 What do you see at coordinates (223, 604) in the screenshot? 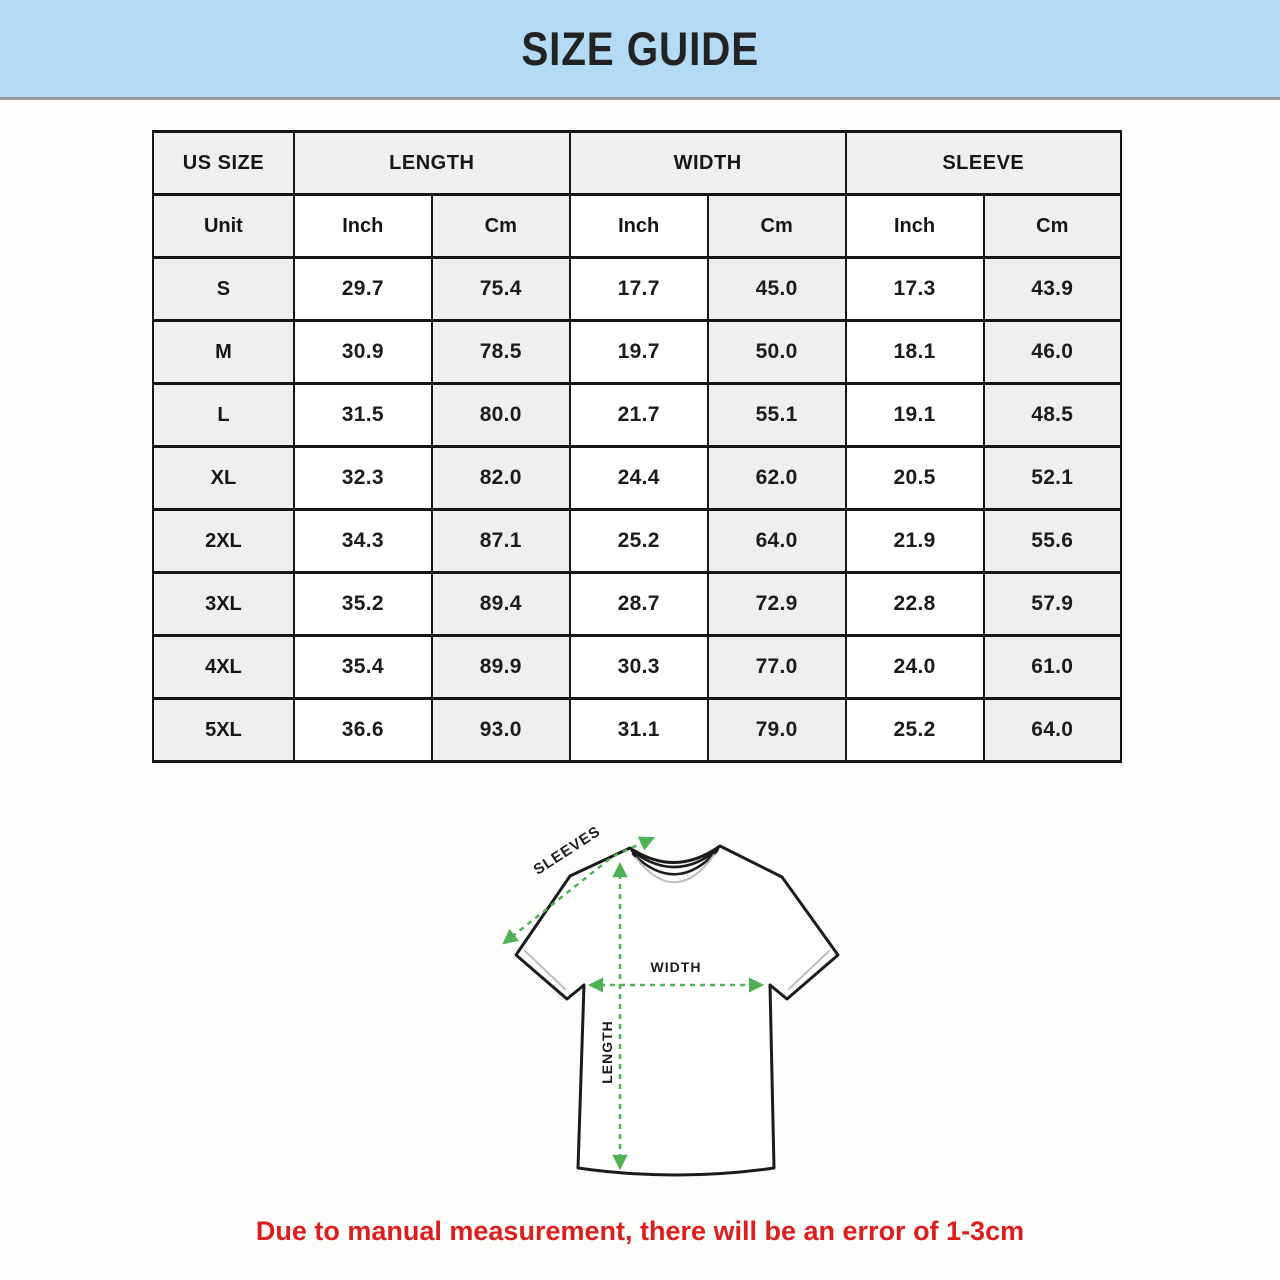
I see `size-label-cell: 3XL` at bounding box center [223, 604].